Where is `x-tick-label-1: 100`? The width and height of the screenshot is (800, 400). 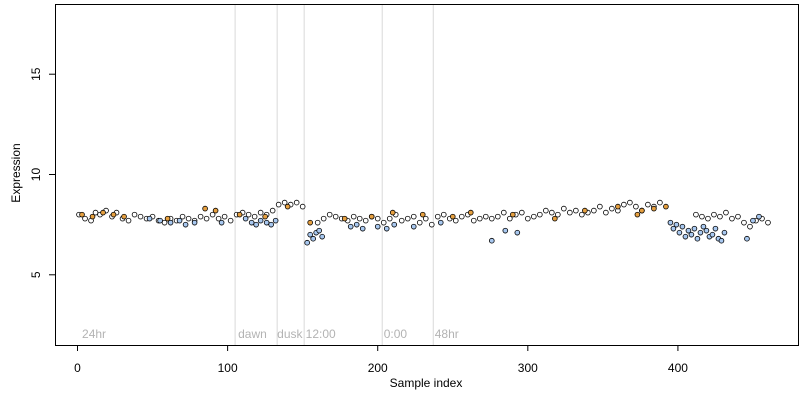 x-tick-label-1: 100 is located at coordinates (228, 368).